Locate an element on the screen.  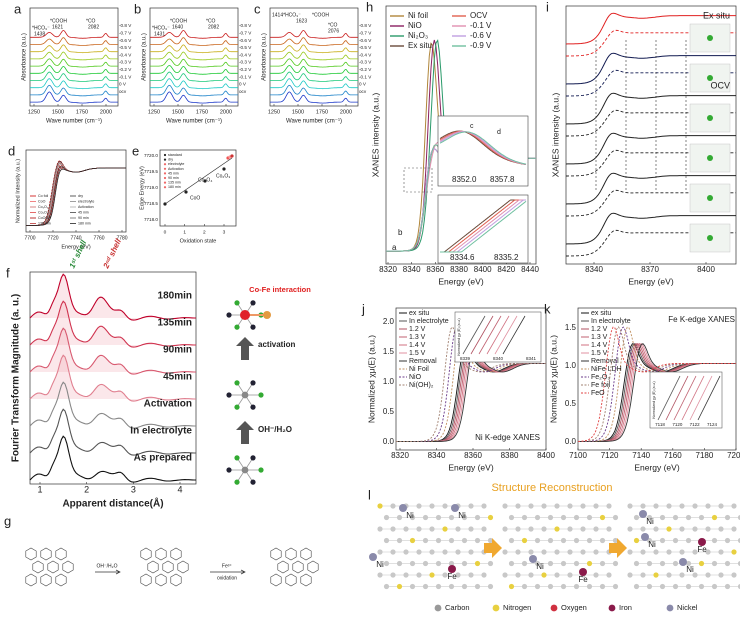
label: Normalized χμ (E) (a.u.) is located at coordinates (459, 336).